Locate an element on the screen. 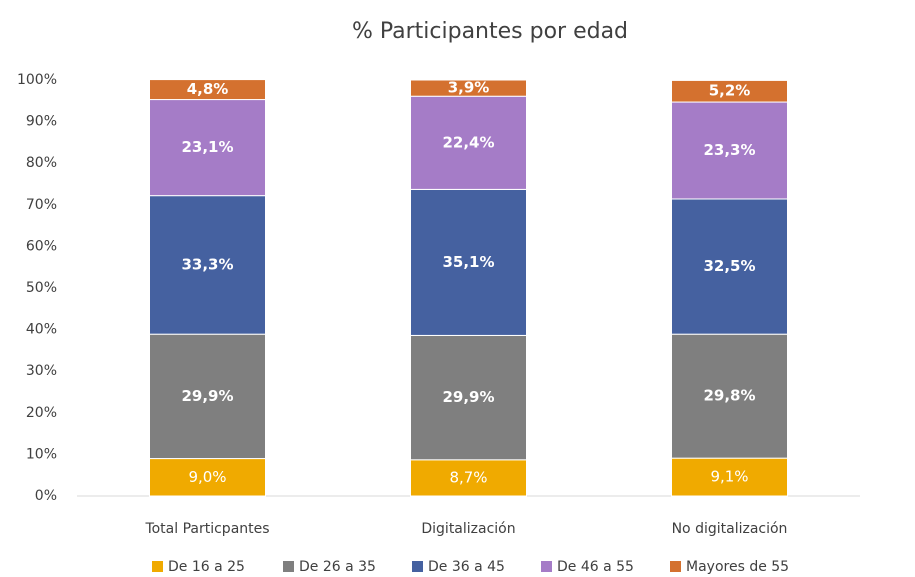  value-label: 4,8% is located at coordinates (208, 89).